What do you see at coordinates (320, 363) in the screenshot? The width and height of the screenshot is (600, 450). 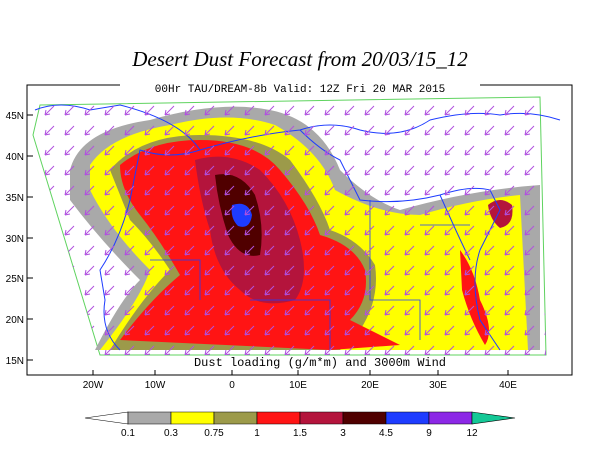 I see `caption: Dust loading (g/m*m) and 3000m Wind` at bounding box center [320, 363].